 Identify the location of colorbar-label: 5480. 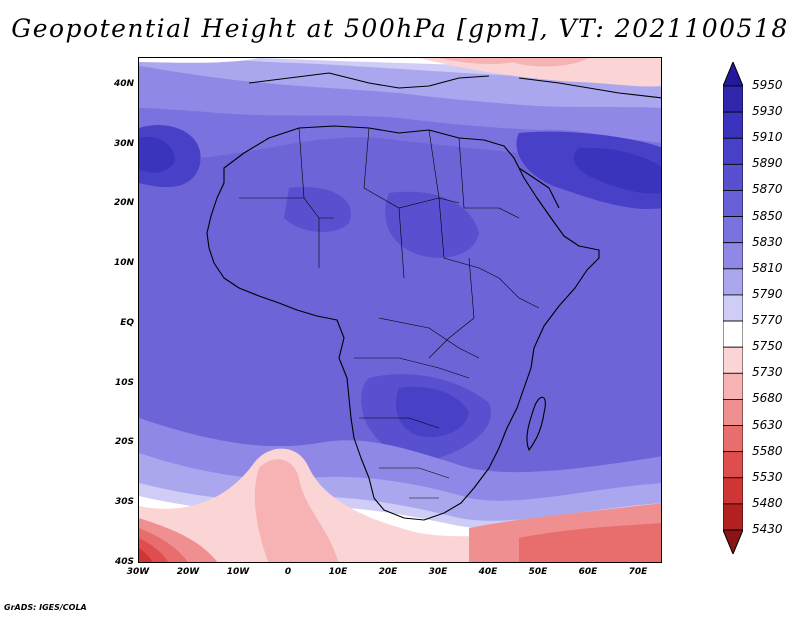
(767, 502).